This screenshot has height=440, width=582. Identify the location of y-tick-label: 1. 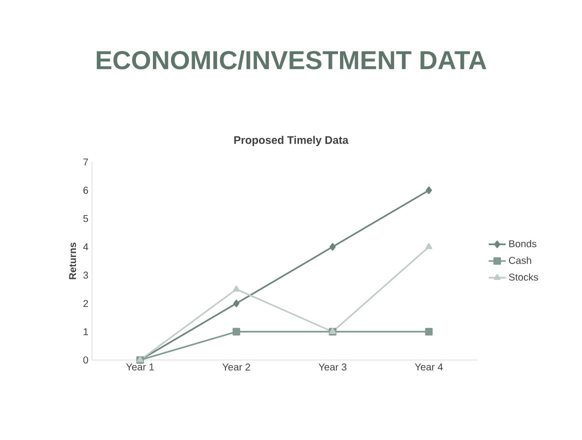
(86, 332).